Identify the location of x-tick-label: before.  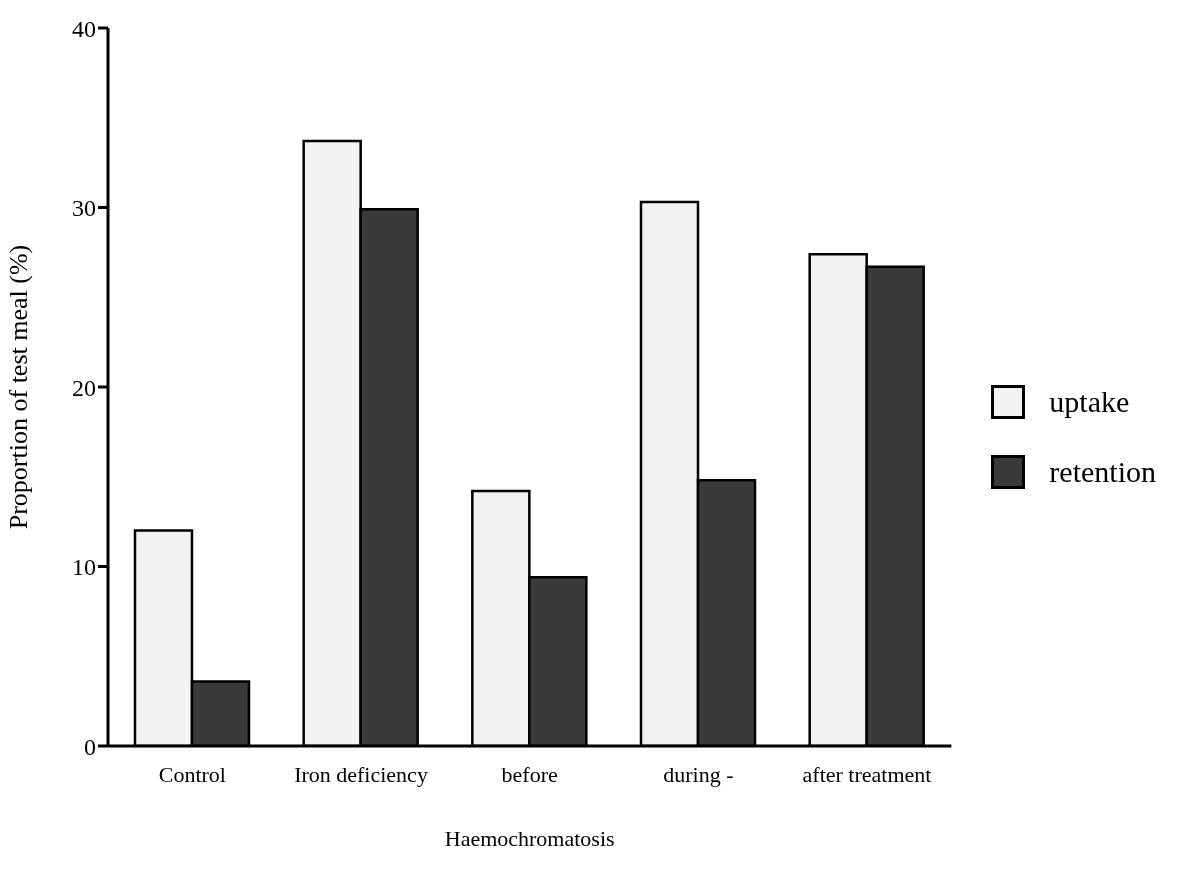
(529, 774).